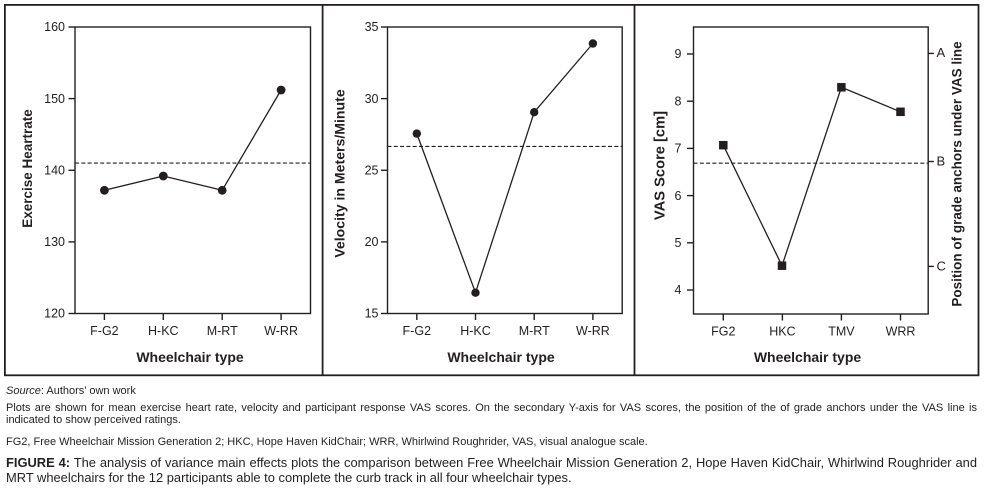  I want to click on svg-text: A, so click(941, 52).